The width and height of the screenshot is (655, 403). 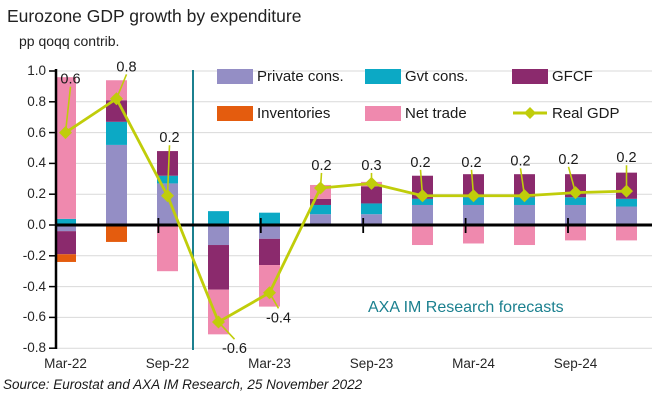 What do you see at coordinates (36, 224) in the screenshot?
I see `y-tick-label: 0.0` at bounding box center [36, 224].